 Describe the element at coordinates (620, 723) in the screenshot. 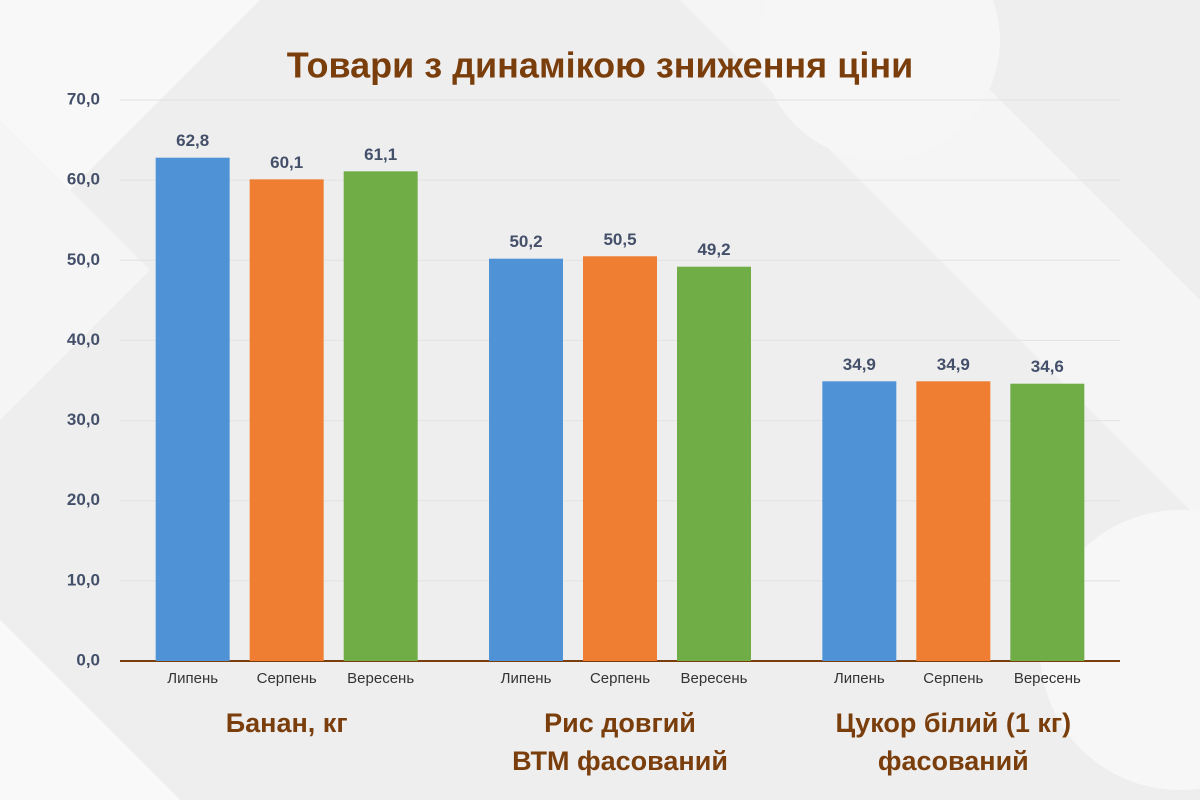

I see `group-label: Рис довгий` at that location.